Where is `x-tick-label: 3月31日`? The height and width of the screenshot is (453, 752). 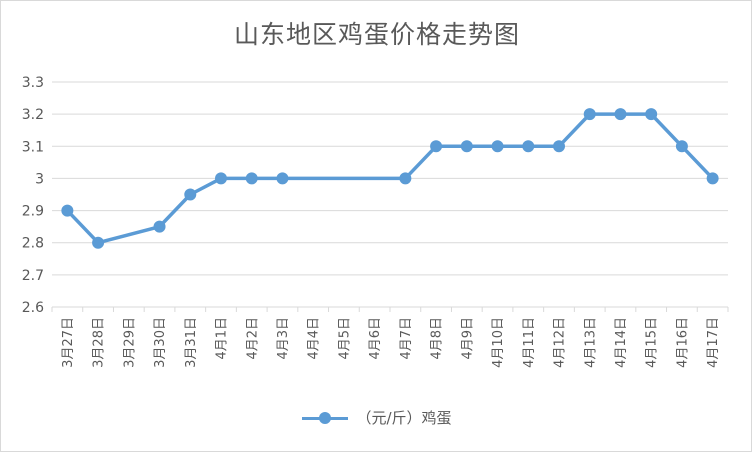 x-tick-label: 3月31日 is located at coordinates (191, 342).